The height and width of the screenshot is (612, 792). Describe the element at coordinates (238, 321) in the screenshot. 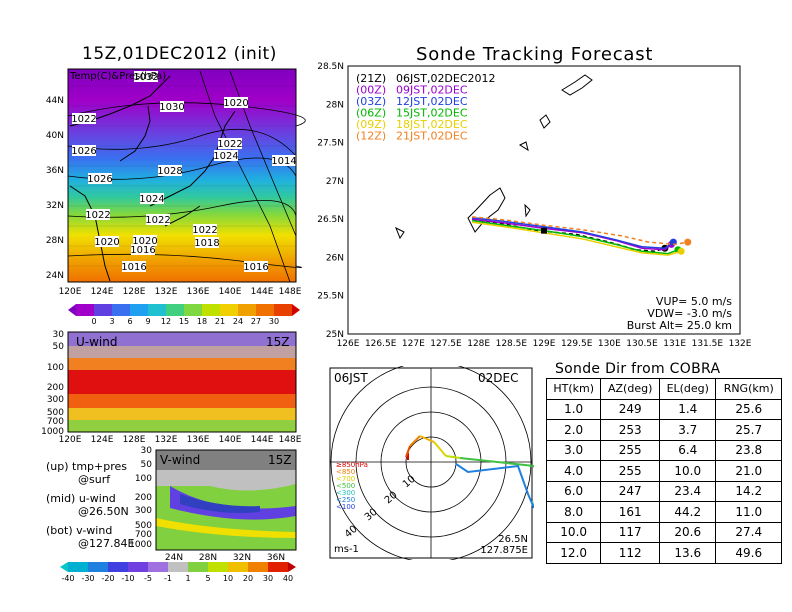

I see `svg-text: 24` at that location.